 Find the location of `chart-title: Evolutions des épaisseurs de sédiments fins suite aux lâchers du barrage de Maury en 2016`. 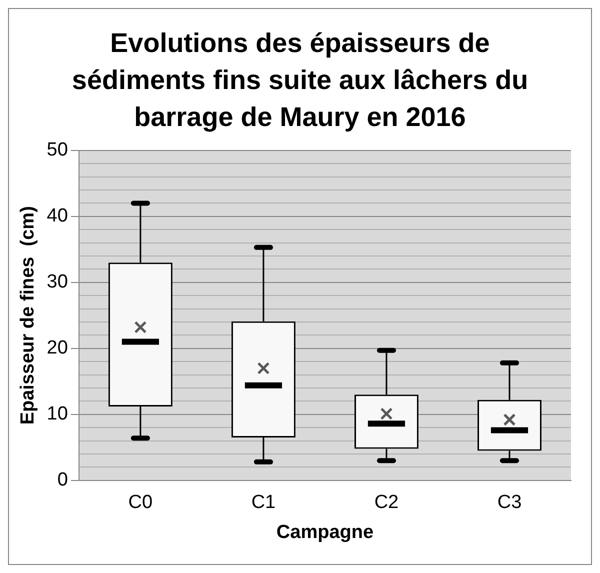

chart-title: Evolutions des épaisseurs de sédiments fins suite aux lâchers du barrage de Maury en 2016 is located at coordinates (300, 80).